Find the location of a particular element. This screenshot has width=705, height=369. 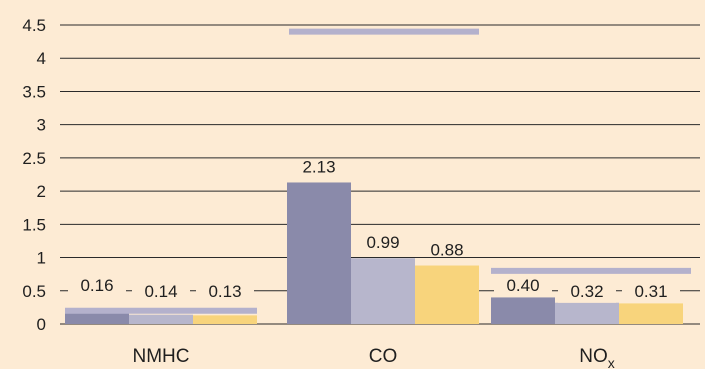

y-tick-label-3: 1.5 is located at coordinates (34, 224).